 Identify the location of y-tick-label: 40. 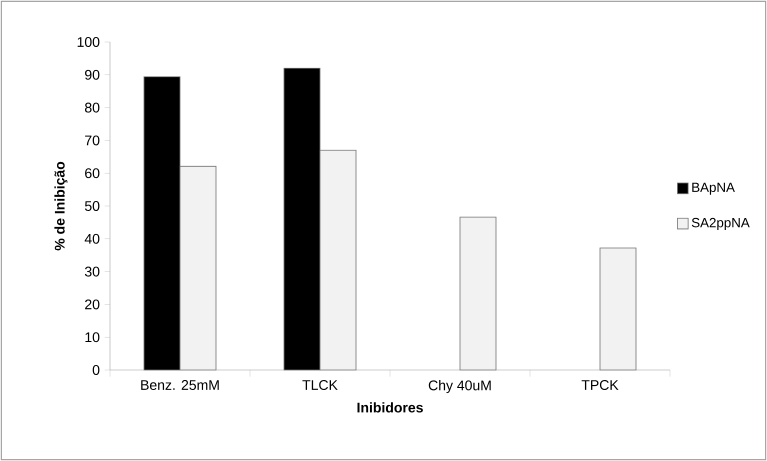
(92, 239).